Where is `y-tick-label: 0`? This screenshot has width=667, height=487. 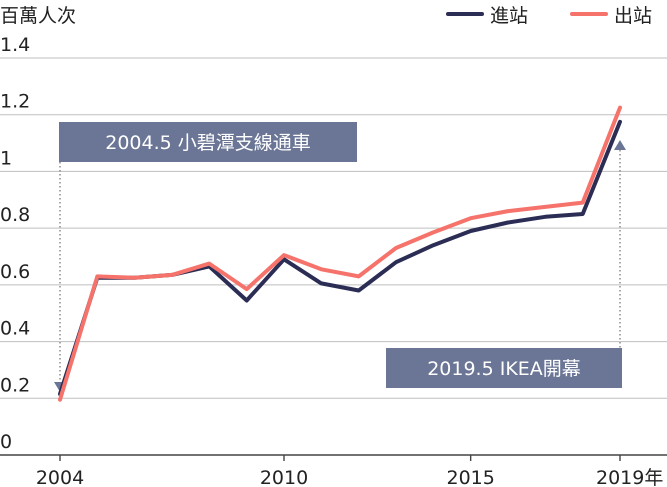
y-tick-label: 0 is located at coordinates (6, 442).